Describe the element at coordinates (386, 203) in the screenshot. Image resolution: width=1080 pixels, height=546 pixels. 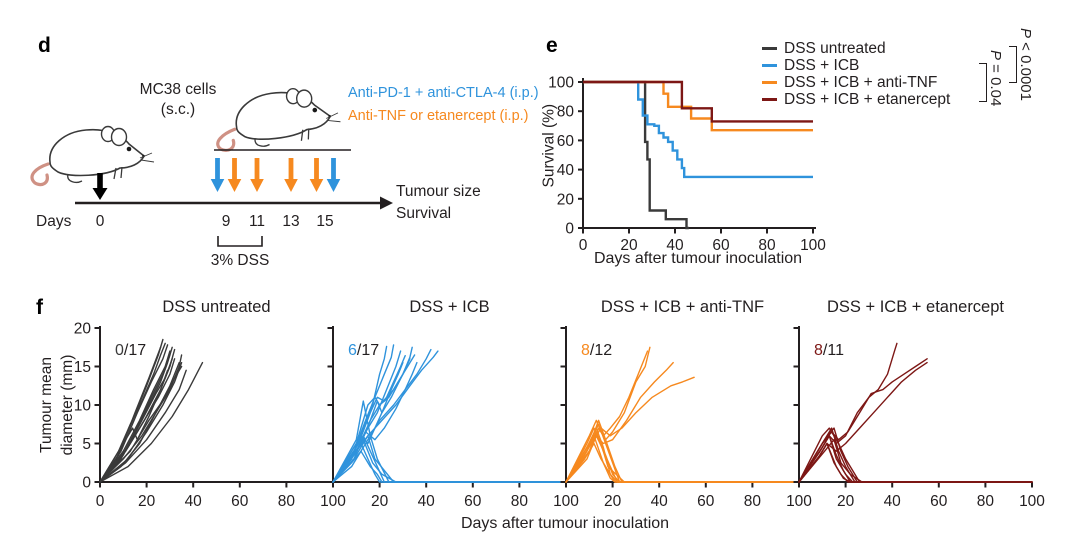
I see `timeline-arrowhead` at that location.